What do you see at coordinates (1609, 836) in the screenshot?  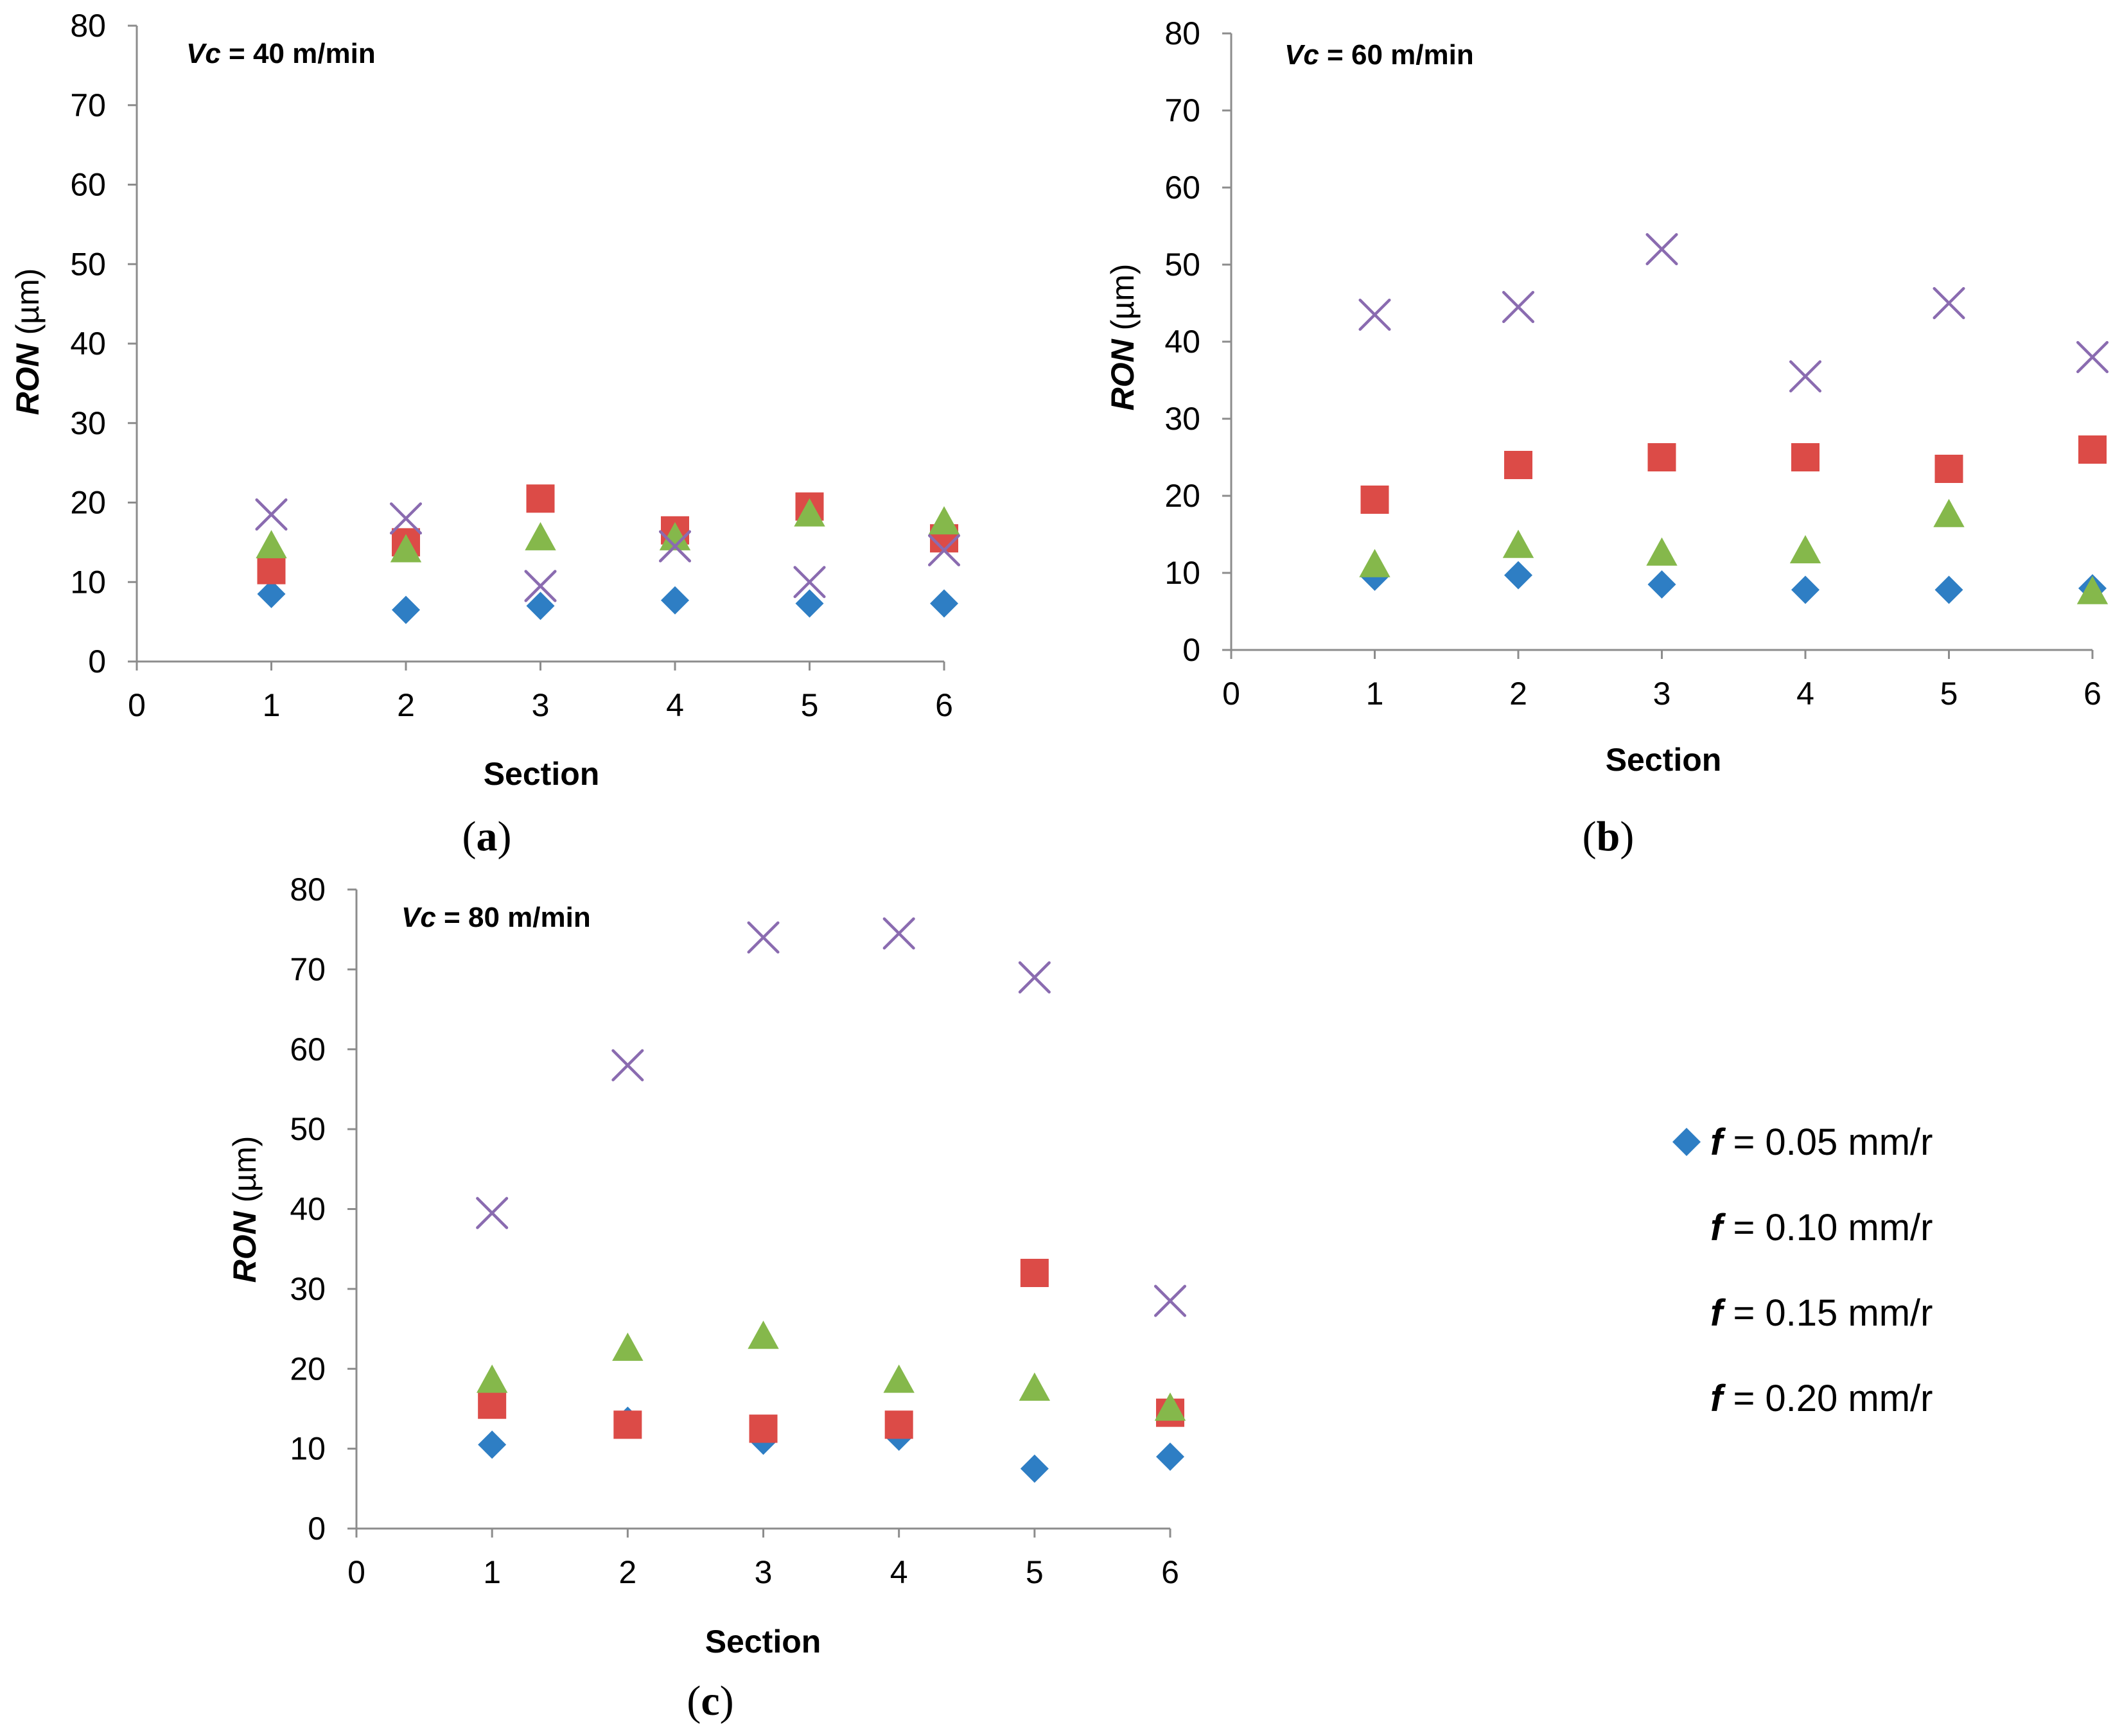 I see `panel-b-caption: (b)` at bounding box center [1609, 836].